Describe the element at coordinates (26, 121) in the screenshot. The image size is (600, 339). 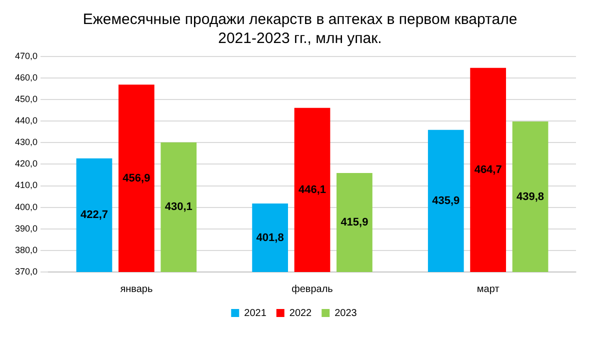
I see `y-tick-label: 440,0` at that location.